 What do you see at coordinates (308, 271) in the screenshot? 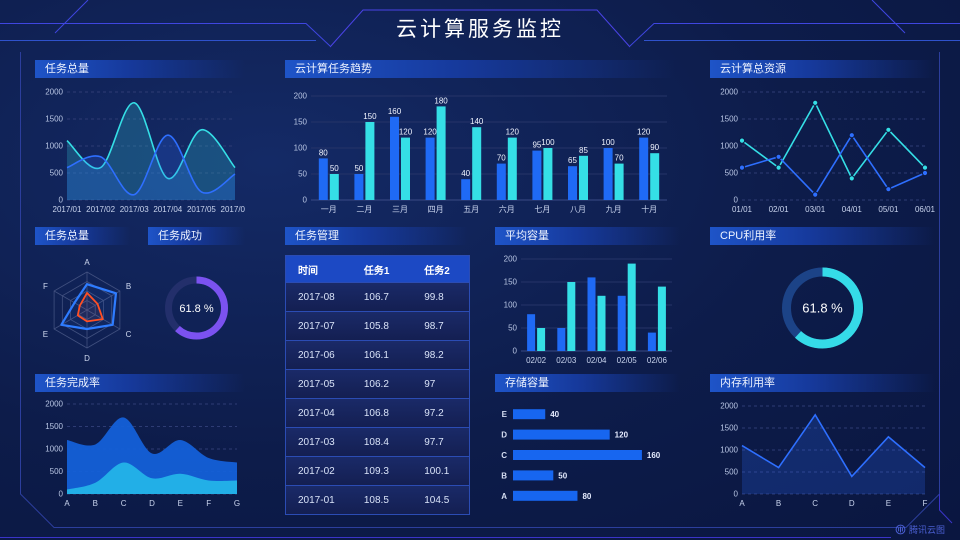
I see `table-header-cell: 时间` at bounding box center [308, 271].